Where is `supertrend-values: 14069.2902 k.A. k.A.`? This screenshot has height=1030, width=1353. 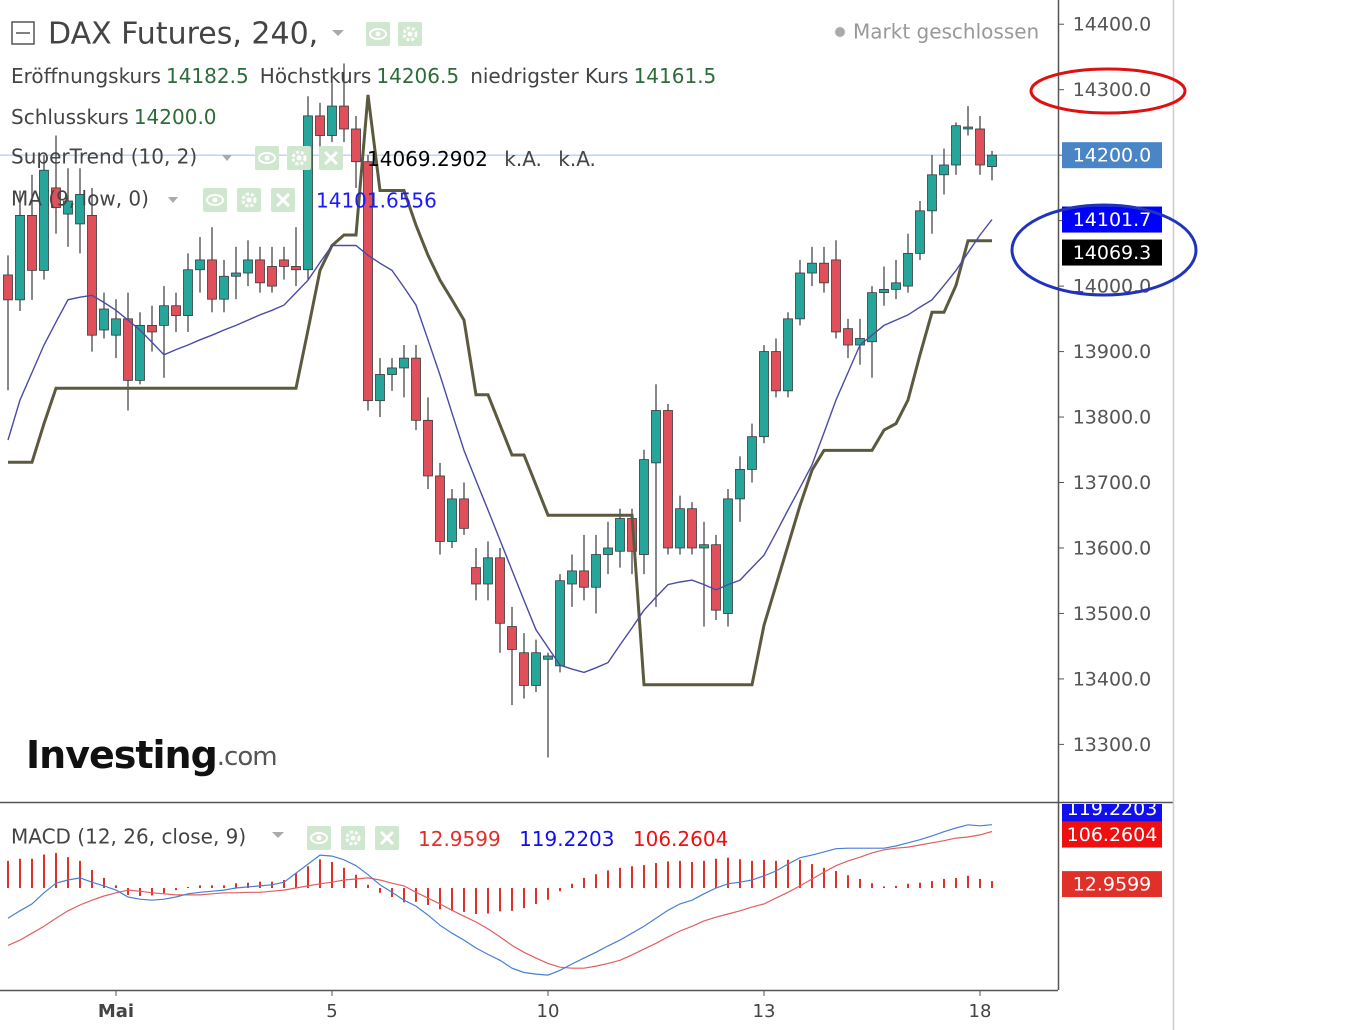 supertrend-values: 14069.2902 k.A. k.A. is located at coordinates (481, 159).